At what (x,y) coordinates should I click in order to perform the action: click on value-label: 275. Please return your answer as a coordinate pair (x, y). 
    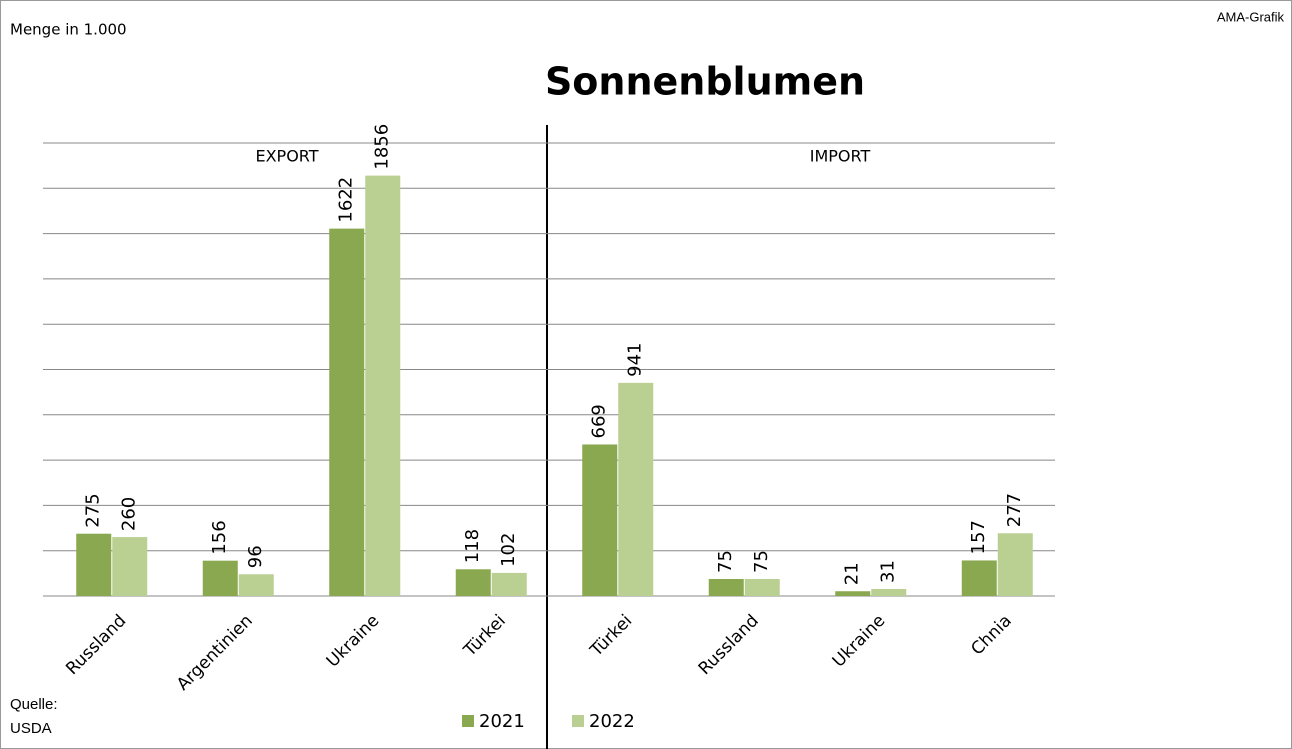
    Looking at the image, I should click on (93, 510).